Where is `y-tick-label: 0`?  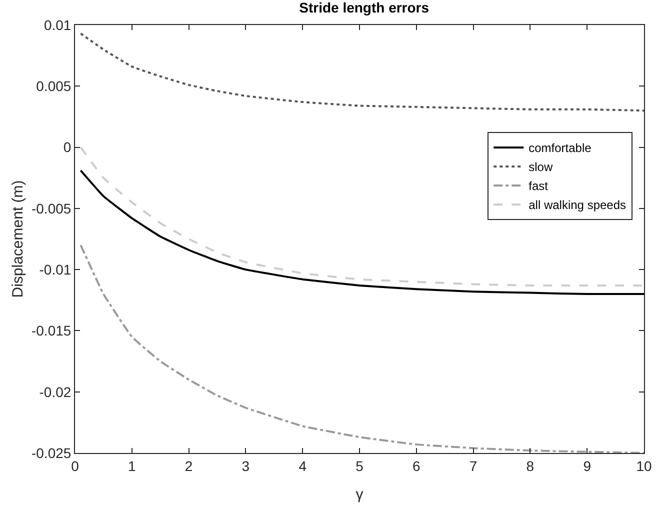
y-tick-label: 0 is located at coordinates (67, 147).